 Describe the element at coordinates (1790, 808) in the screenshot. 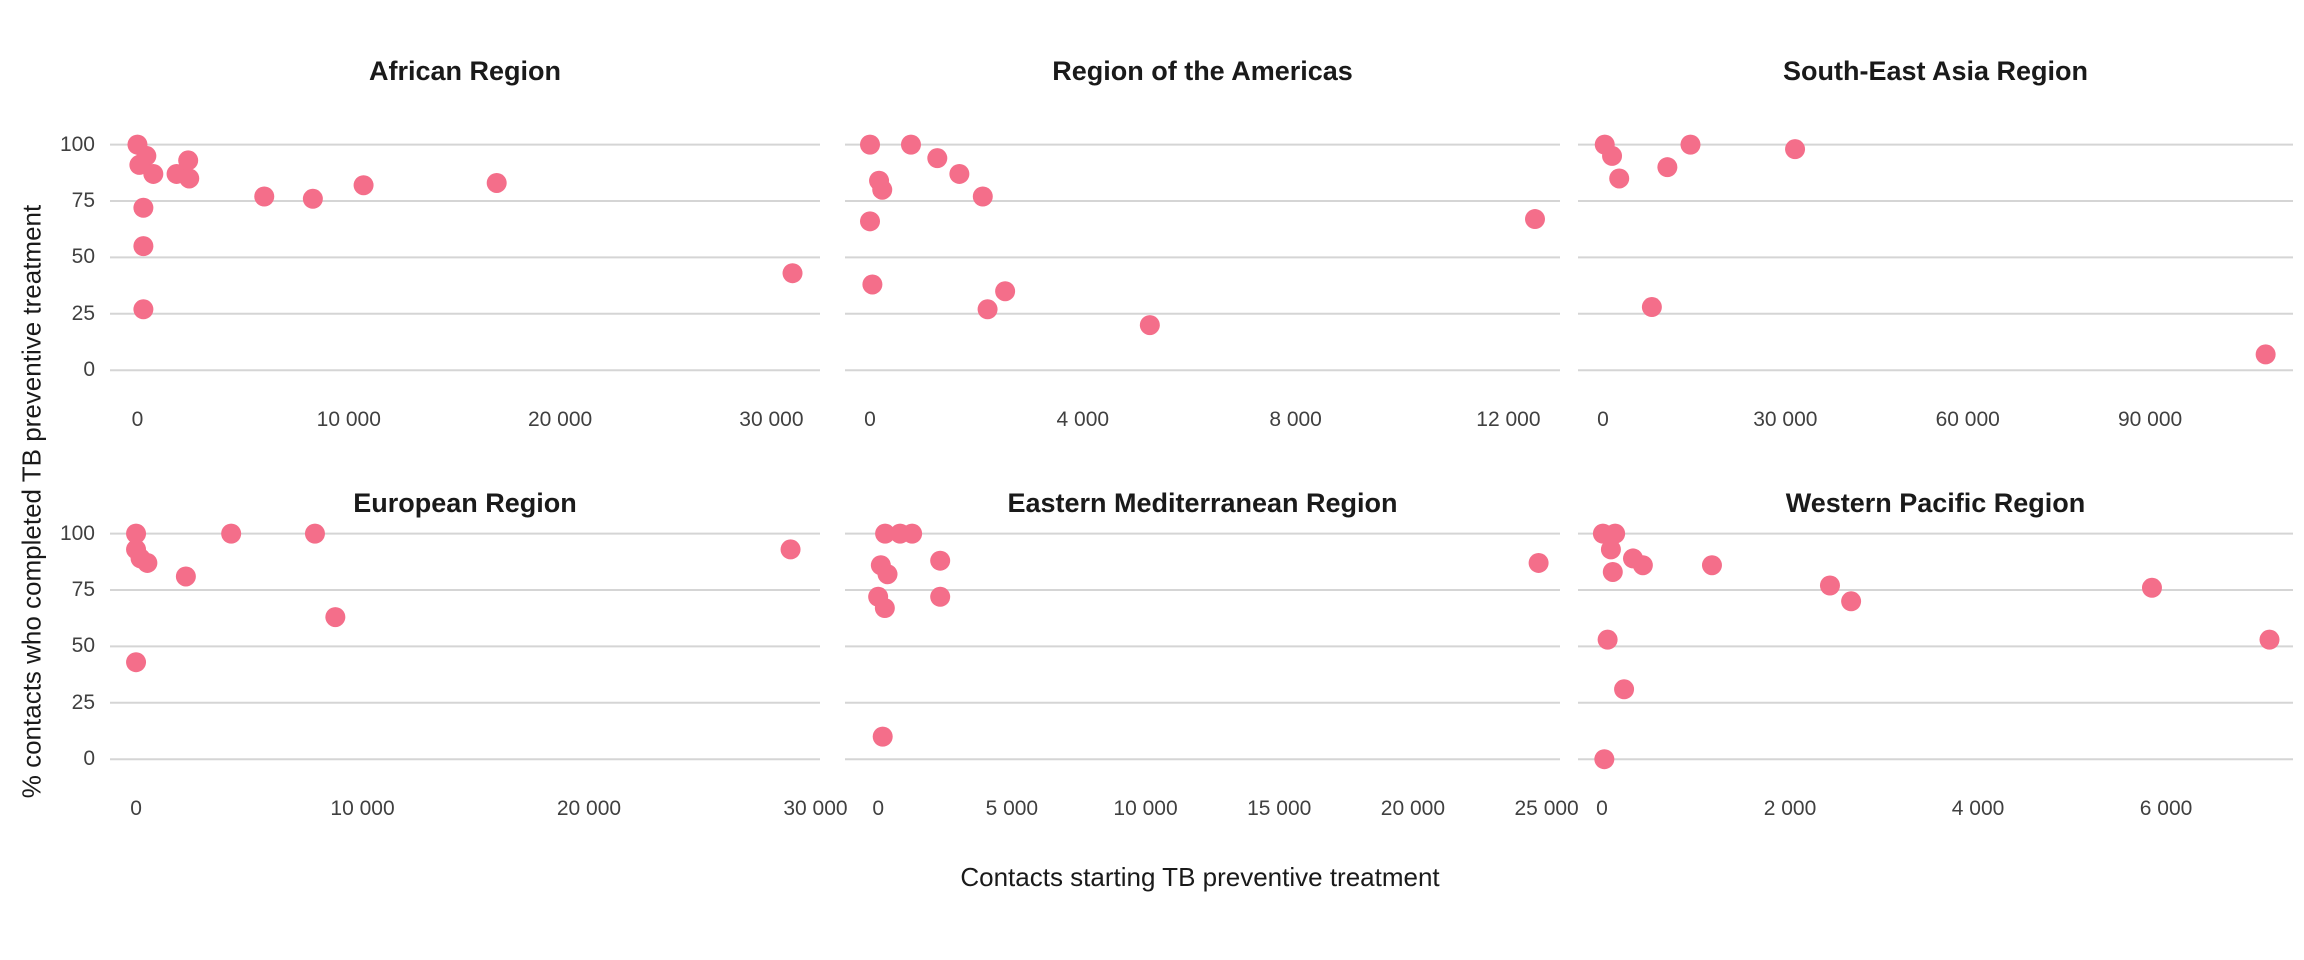

I see `x-tick-label: 2 000` at that location.